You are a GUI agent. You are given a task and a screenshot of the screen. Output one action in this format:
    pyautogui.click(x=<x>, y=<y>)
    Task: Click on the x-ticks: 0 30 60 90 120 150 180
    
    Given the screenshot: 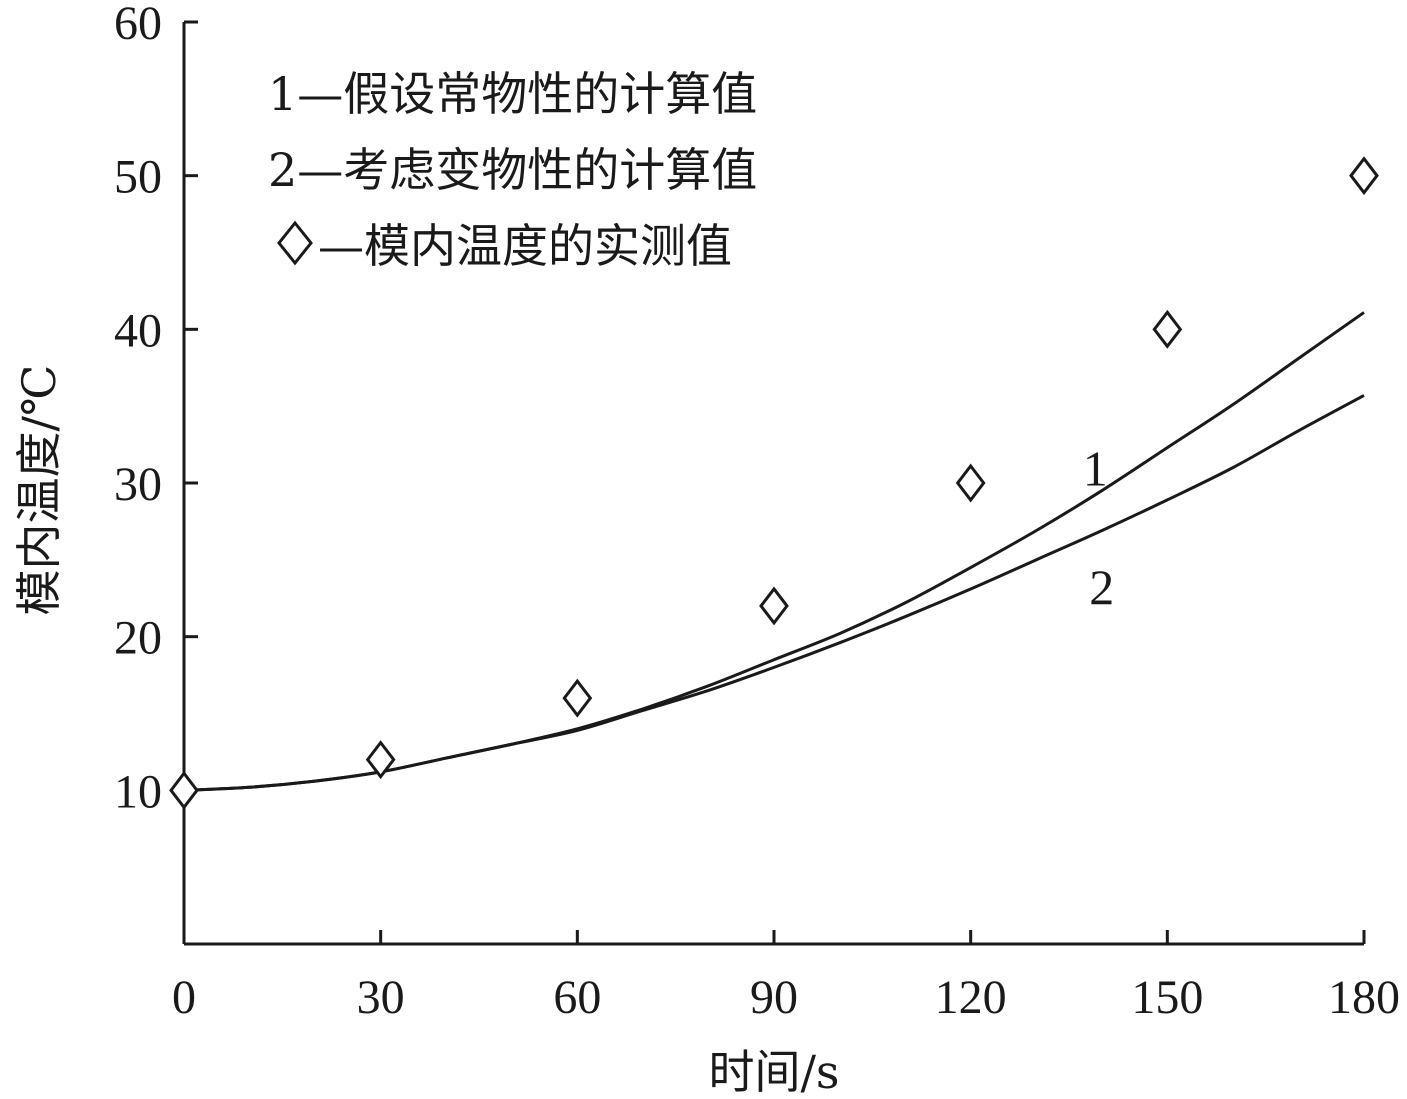 What is the action you would take?
    pyautogui.click(x=786, y=977)
    